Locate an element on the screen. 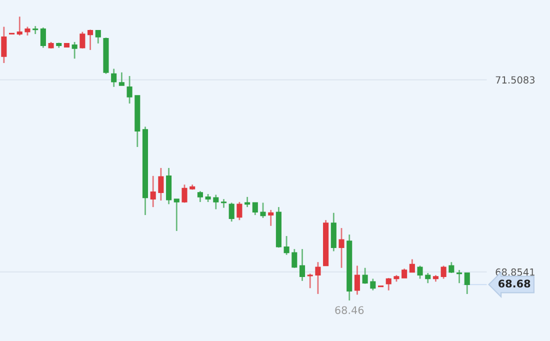 The image size is (550, 341). annotation: 68.46 is located at coordinates (349, 310).